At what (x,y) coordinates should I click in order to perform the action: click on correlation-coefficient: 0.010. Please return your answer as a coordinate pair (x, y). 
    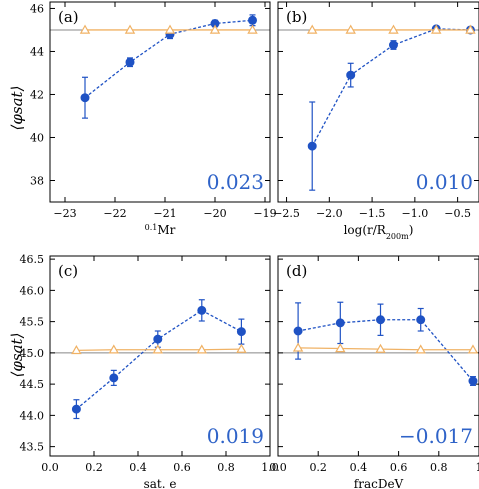
    Looking at the image, I should click on (444, 182).